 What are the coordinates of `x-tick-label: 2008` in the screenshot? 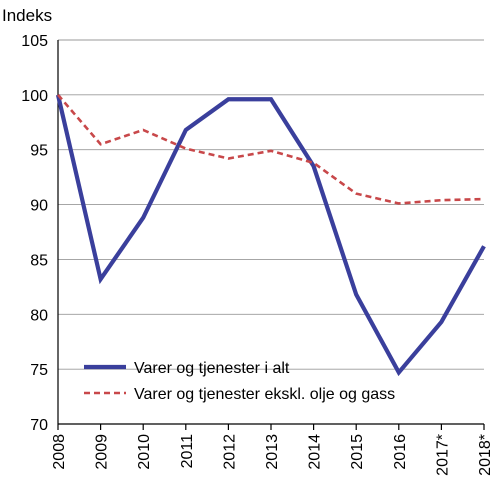 It's located at (59, 452).